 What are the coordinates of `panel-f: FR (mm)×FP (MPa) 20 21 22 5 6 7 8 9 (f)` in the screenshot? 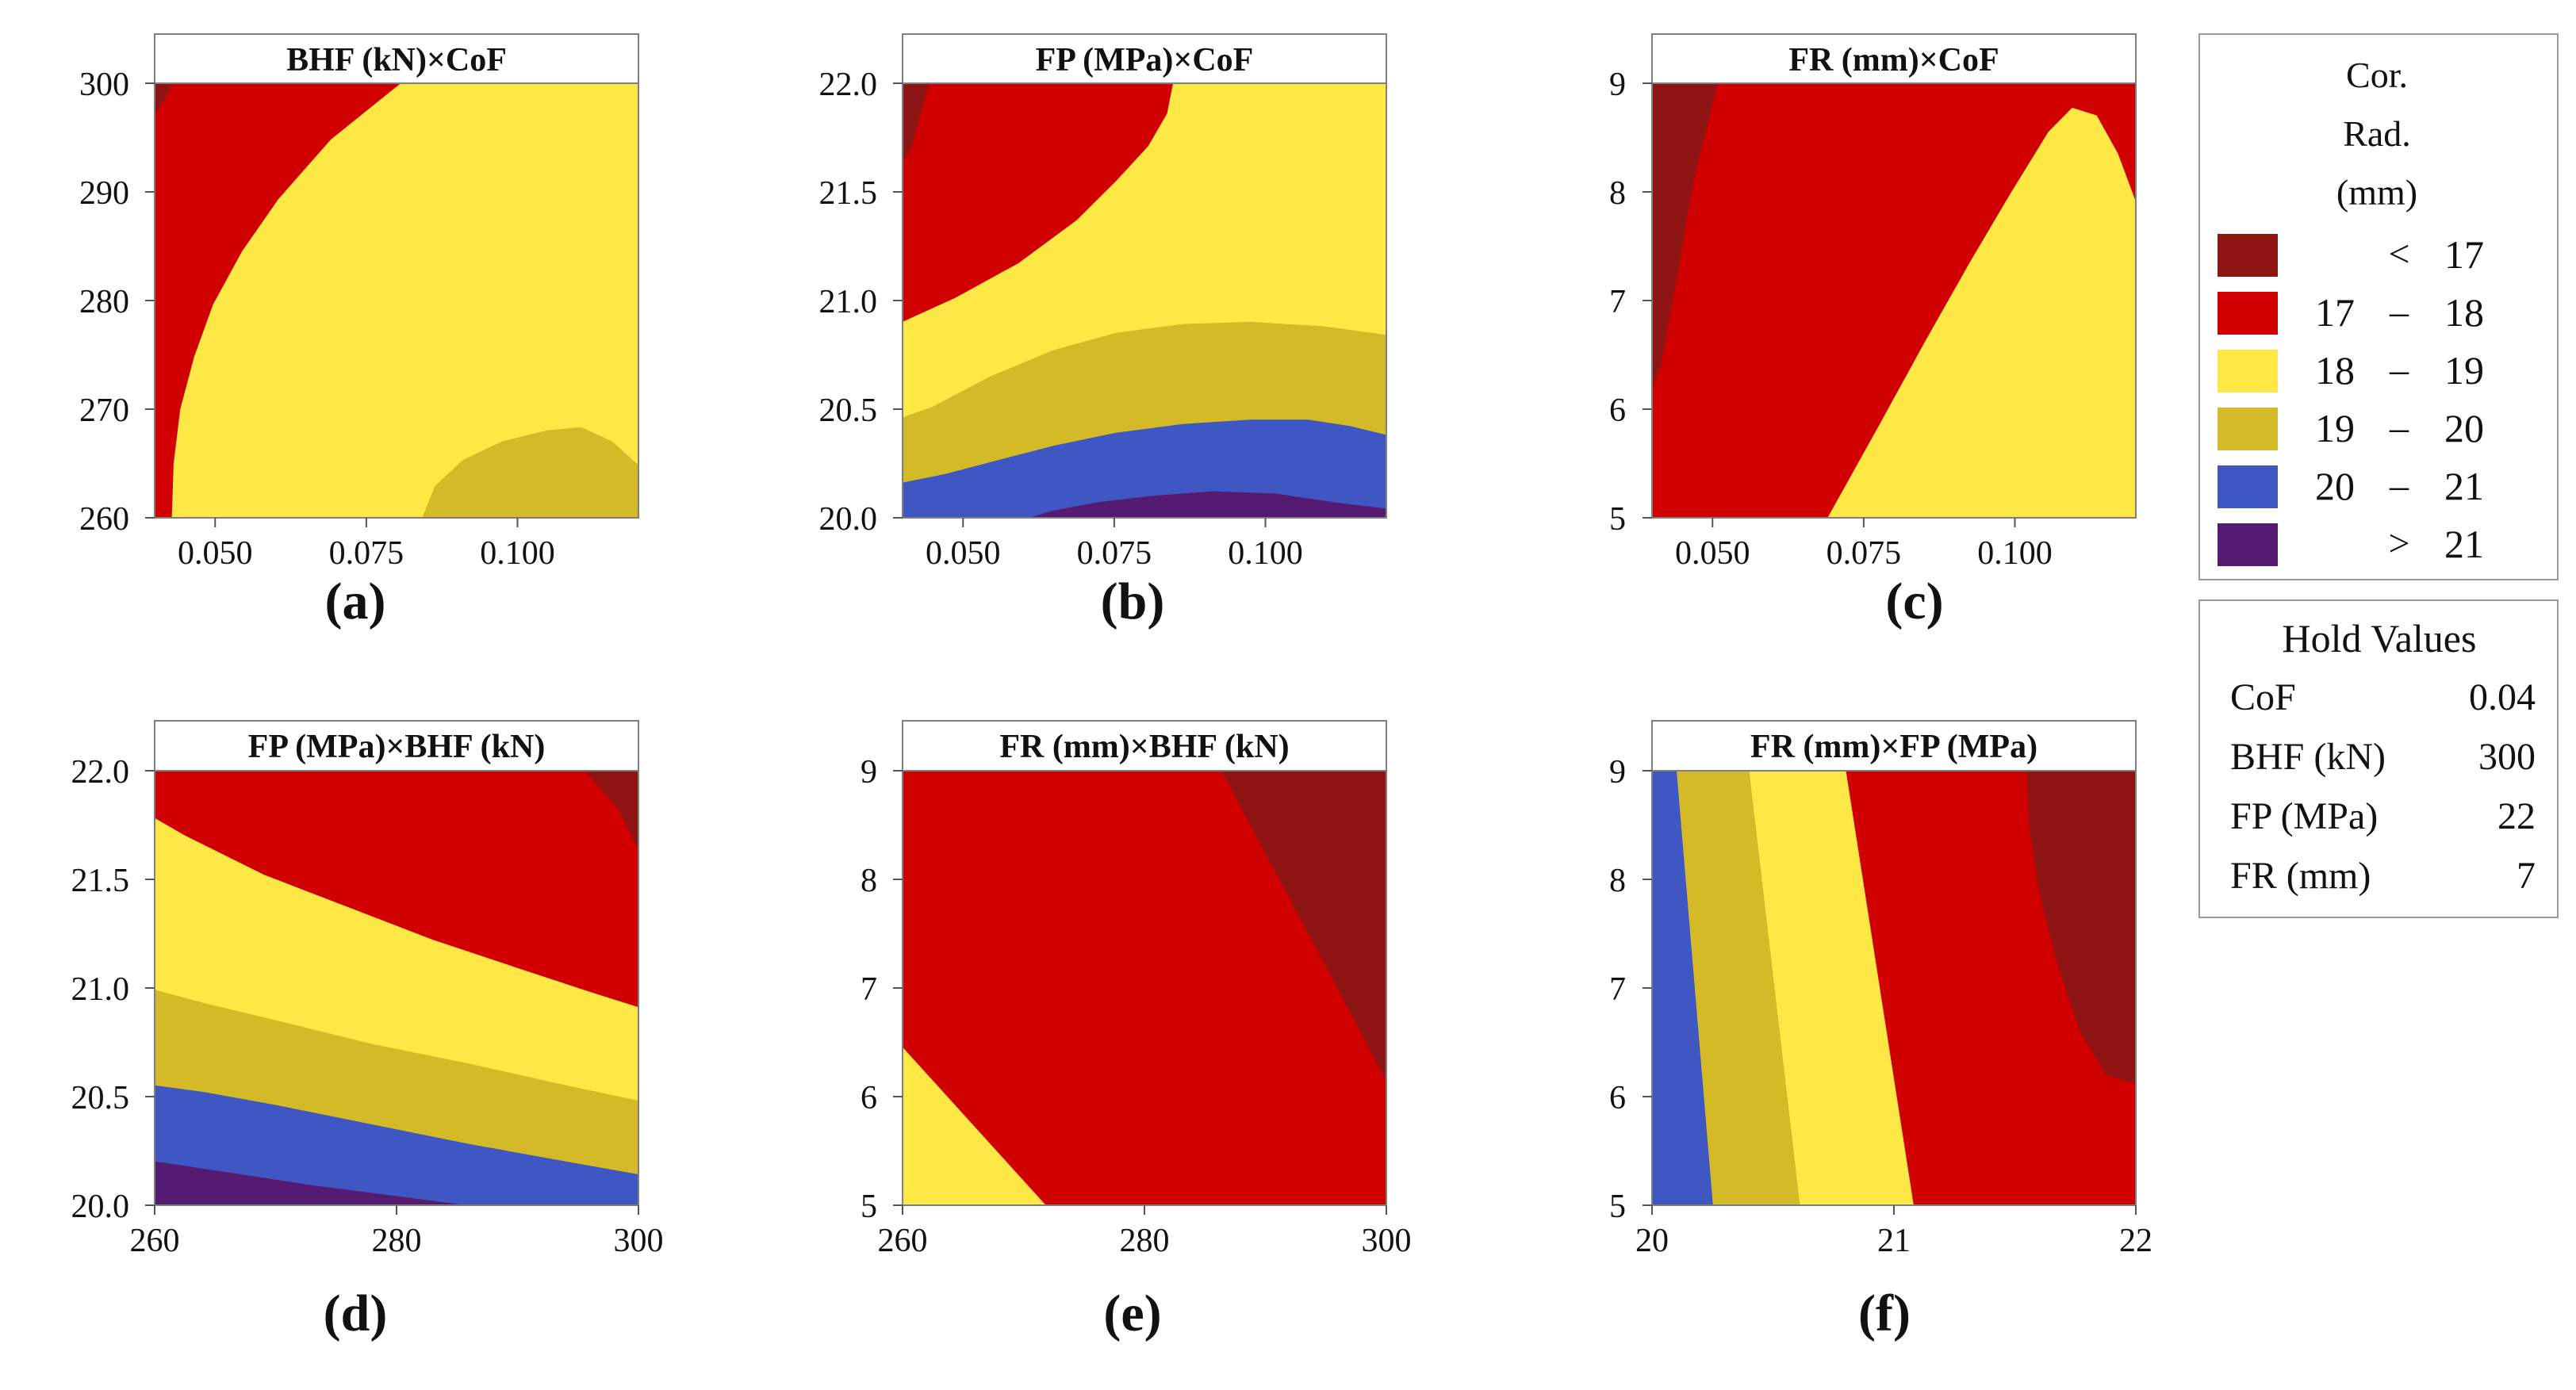 It's located at (1881, 1031).